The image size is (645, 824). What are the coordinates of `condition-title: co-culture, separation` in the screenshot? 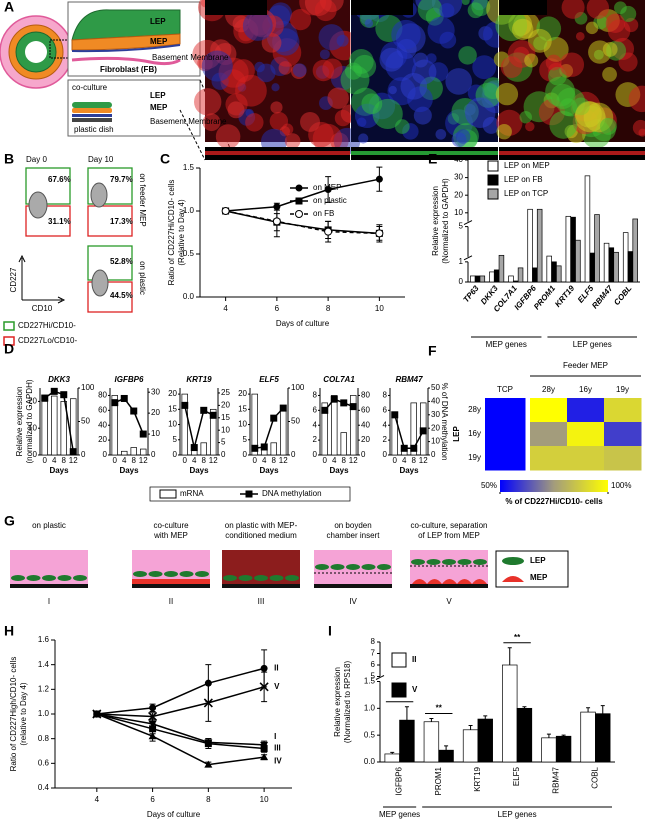 It's located at (449, 525).